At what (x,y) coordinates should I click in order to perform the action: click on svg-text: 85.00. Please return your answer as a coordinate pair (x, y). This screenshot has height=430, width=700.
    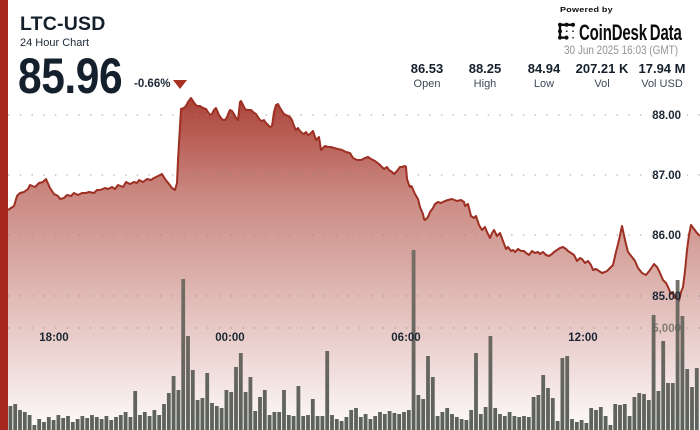
    Looking at the image, I should click on (666, 297).